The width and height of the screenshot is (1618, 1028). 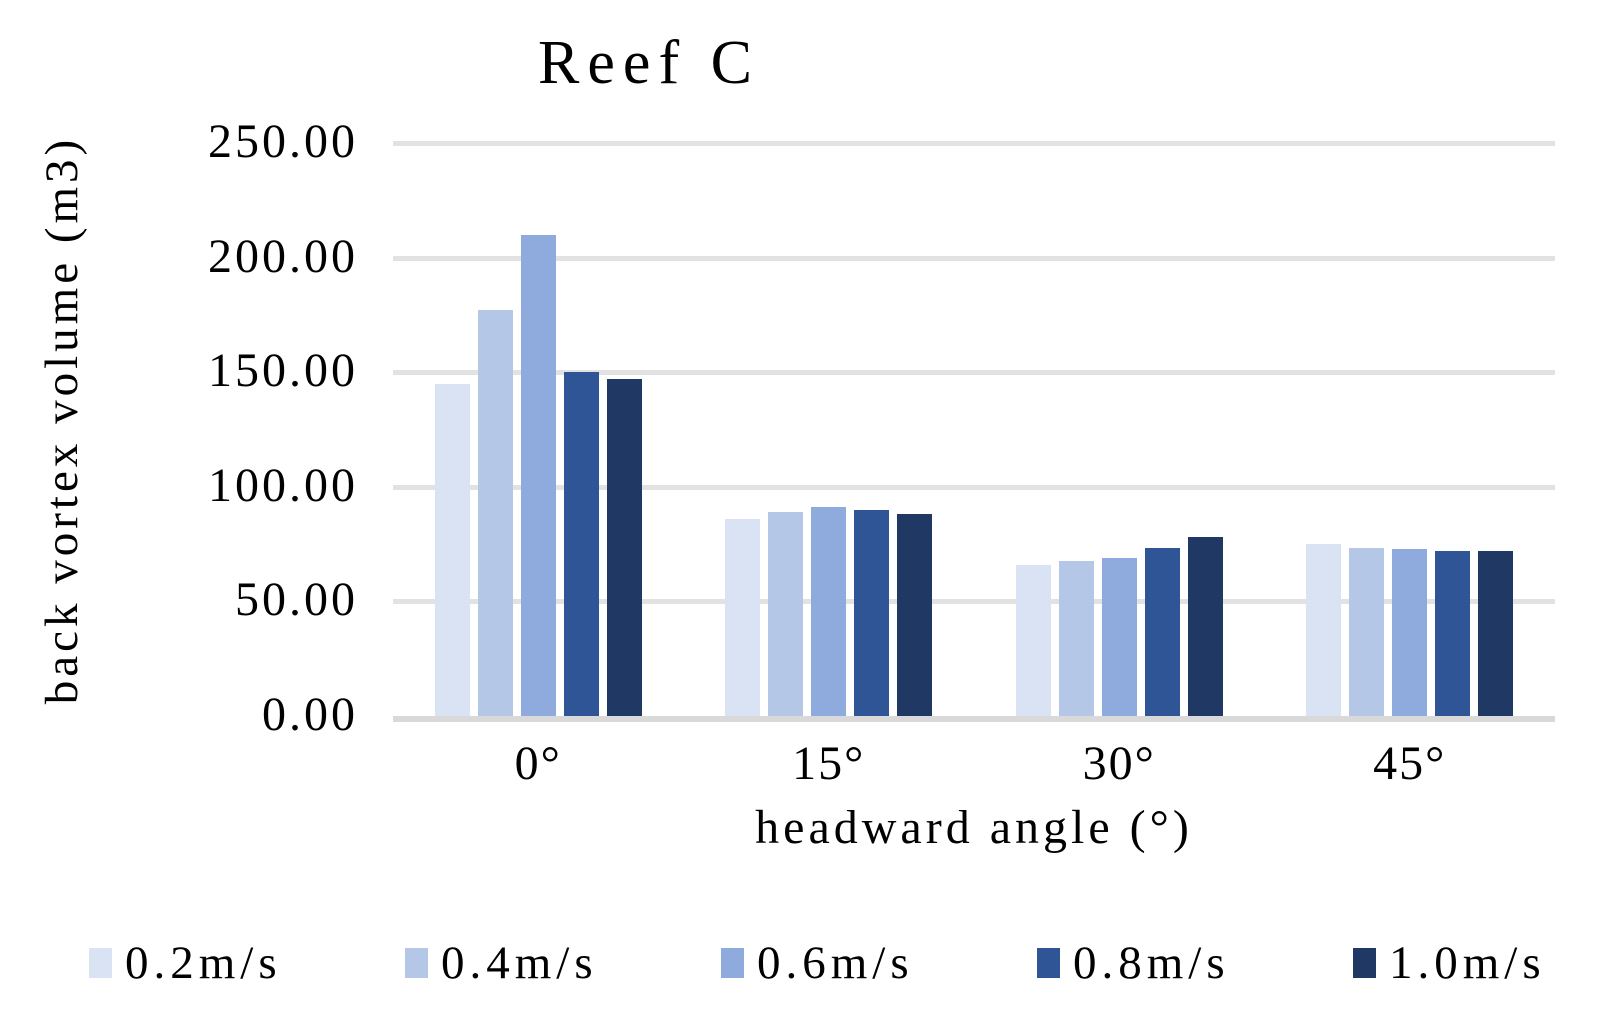 What do you see at coordinates (283, 256) in the screenshot?
I see `y-tick-label: 200.00` at bounding box center [283, 256].